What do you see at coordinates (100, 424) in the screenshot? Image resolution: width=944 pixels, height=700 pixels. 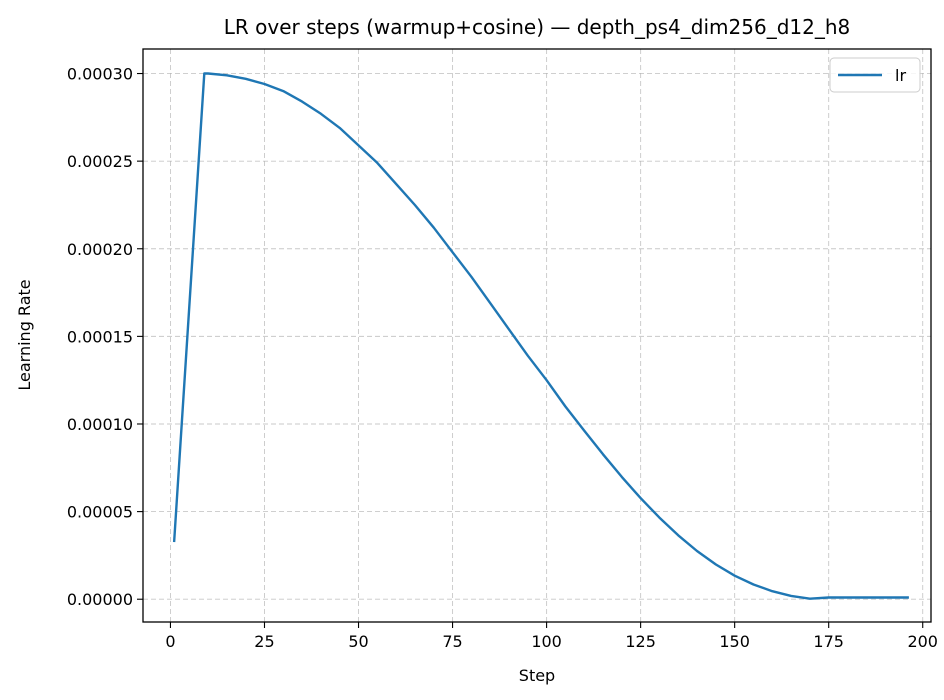 I see `y-tick-label: 0.00010` at bounding box center [100, 424].